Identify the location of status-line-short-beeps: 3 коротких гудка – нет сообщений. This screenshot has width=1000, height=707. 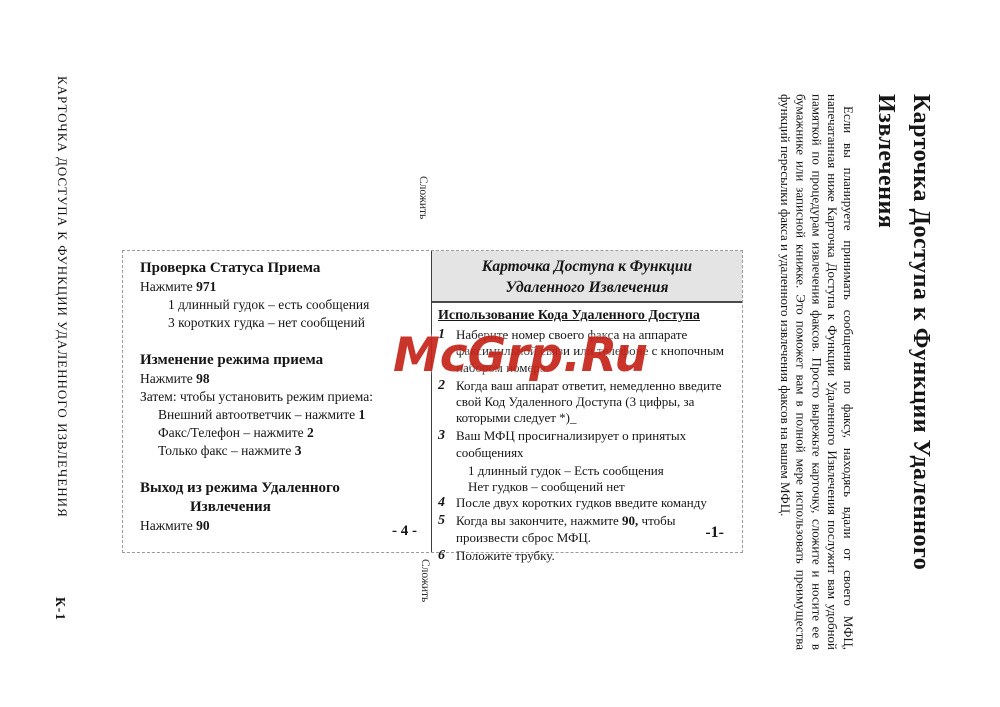
(266, 322).